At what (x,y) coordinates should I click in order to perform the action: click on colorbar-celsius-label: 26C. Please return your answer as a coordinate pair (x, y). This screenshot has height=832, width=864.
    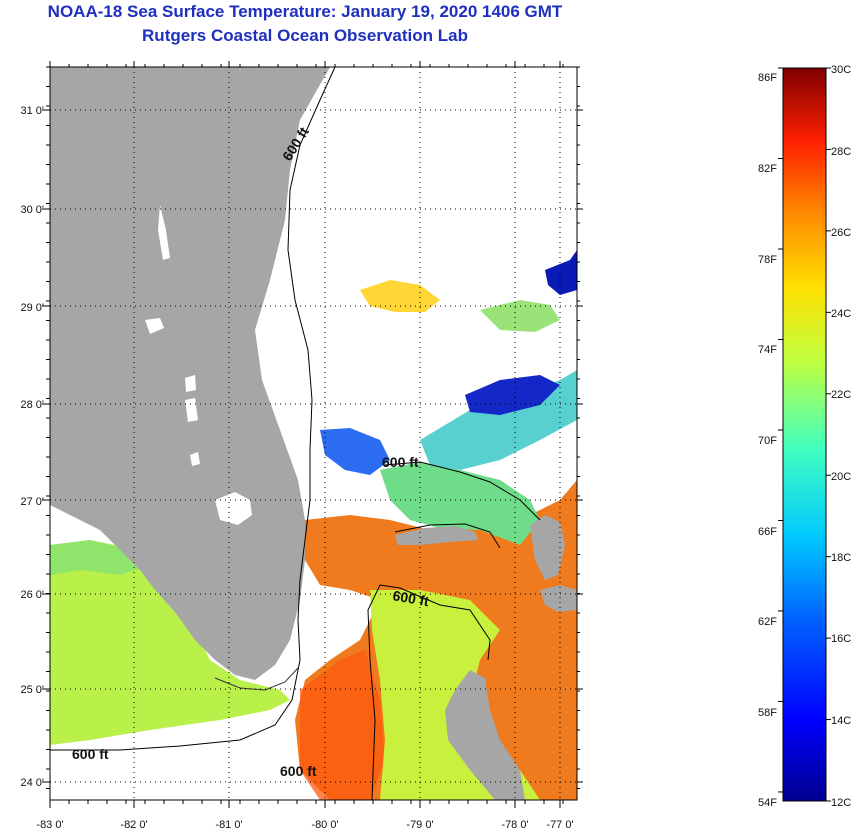
    Looking at the image, I should click on (841, 233).